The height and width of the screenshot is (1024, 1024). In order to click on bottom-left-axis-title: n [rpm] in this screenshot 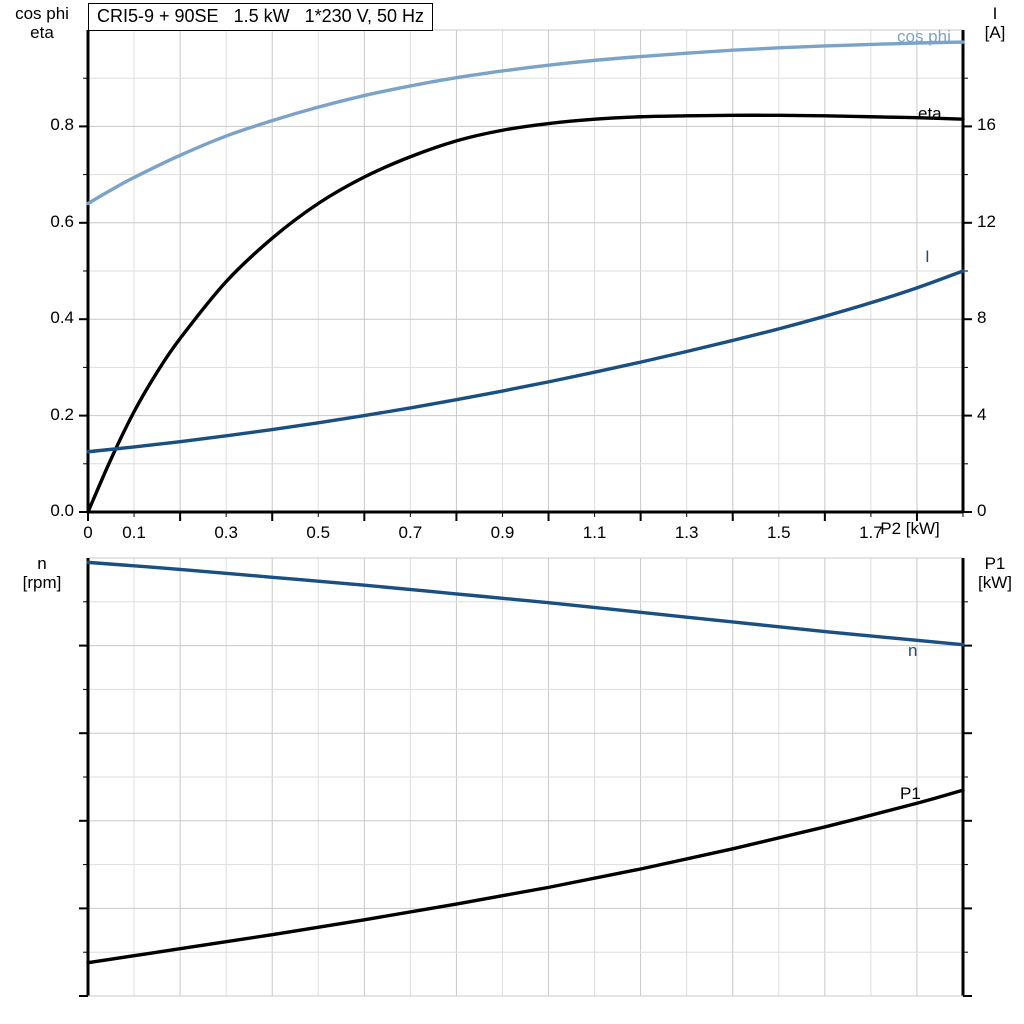, I will do `click(42, 573)`.